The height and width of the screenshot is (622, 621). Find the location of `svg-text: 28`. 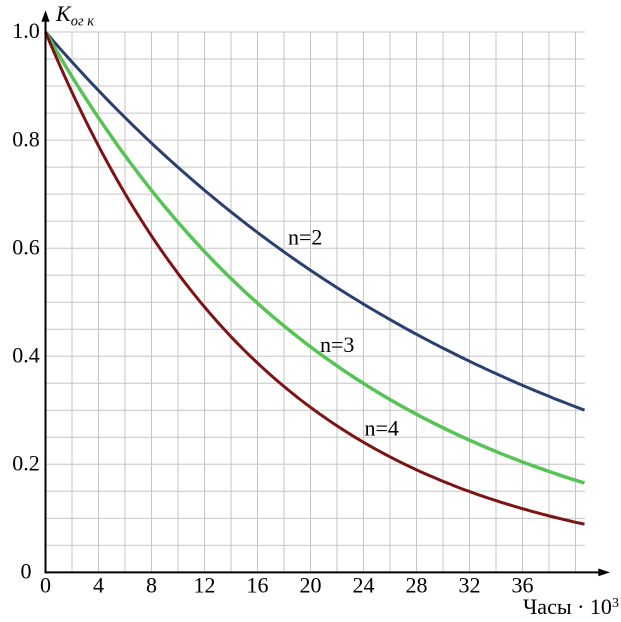

svg-text: 28 is located at coordinates (417, 585).